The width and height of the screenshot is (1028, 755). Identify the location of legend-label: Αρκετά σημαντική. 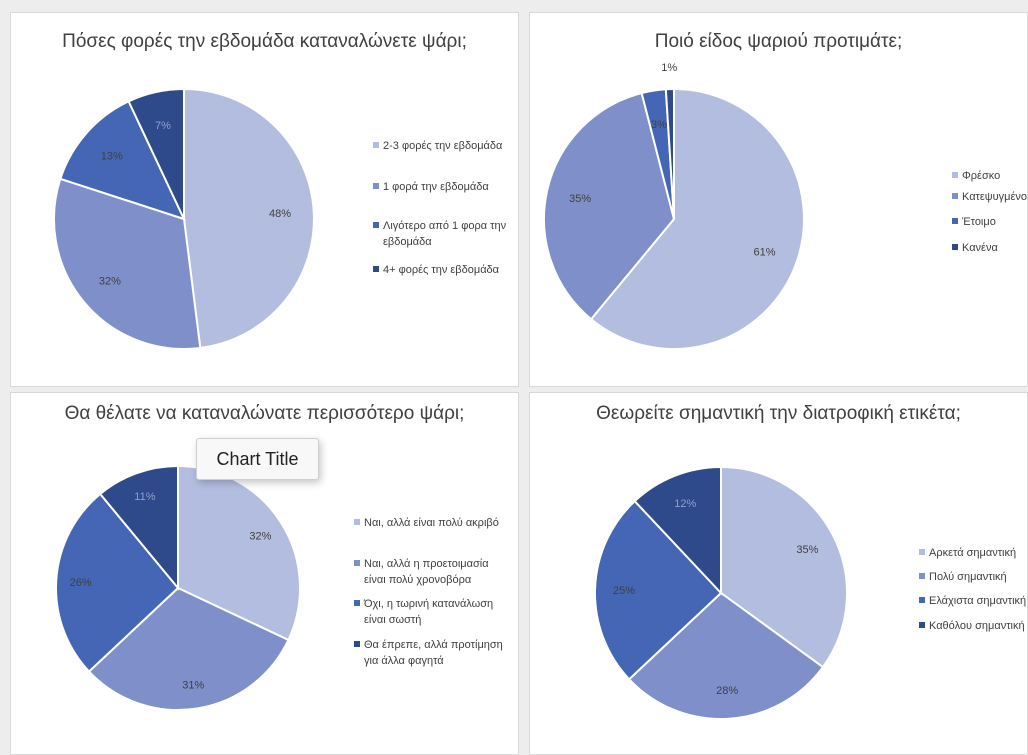
(972, 553).